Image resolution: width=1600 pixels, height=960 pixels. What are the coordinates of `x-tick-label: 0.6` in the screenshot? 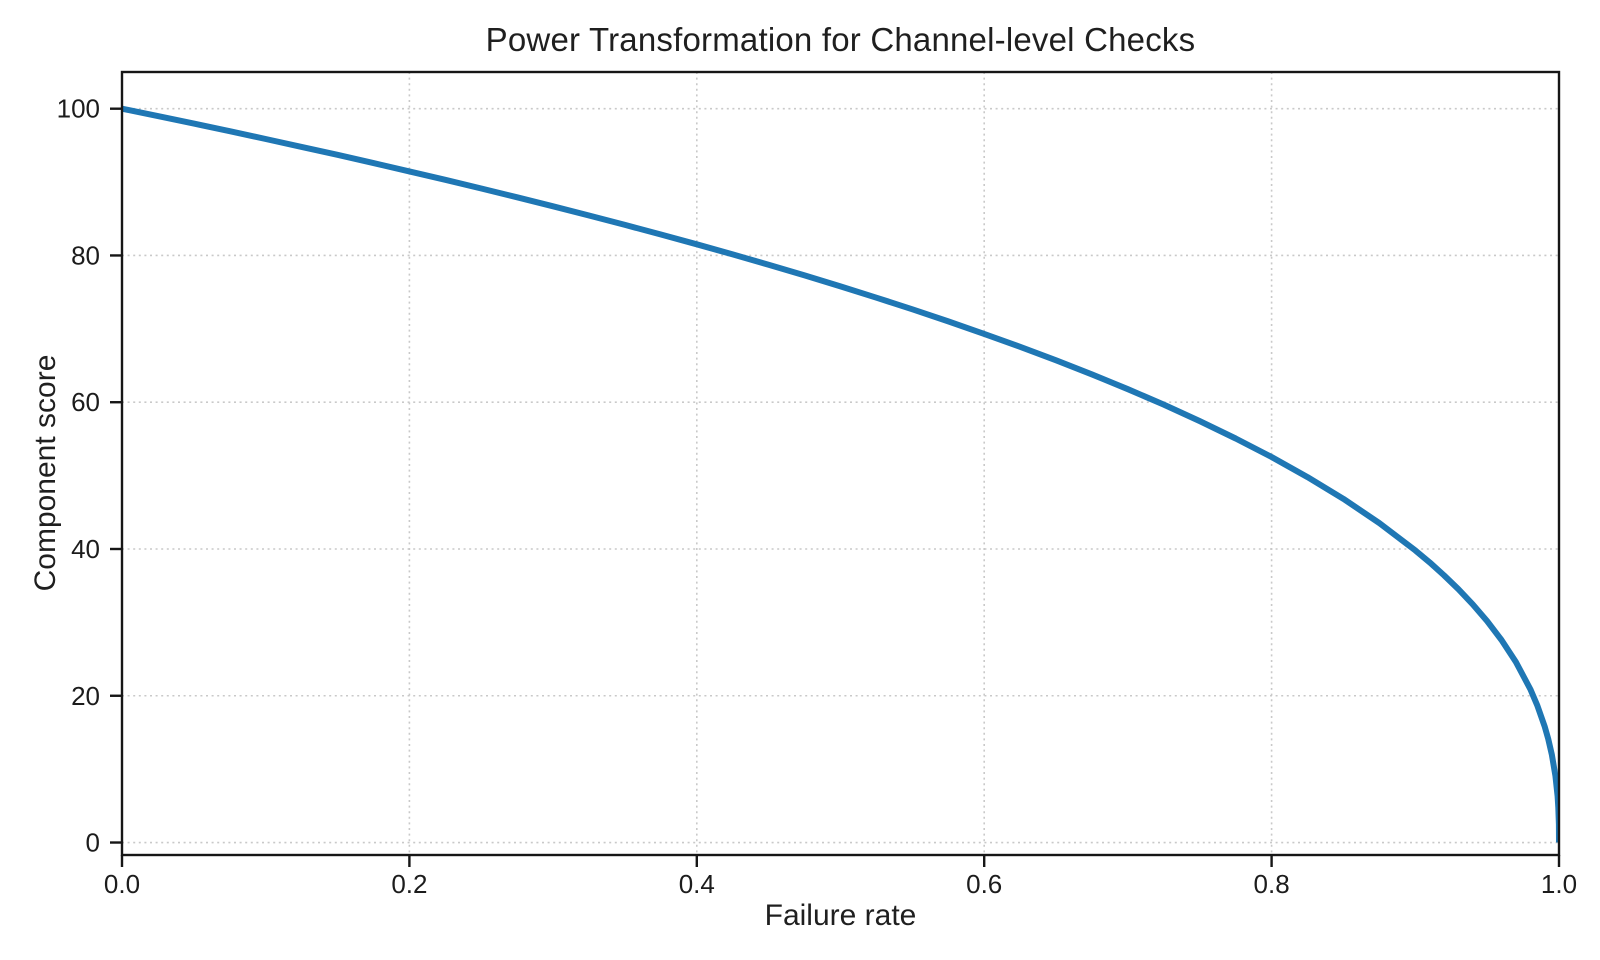 It's located at (984, 884).